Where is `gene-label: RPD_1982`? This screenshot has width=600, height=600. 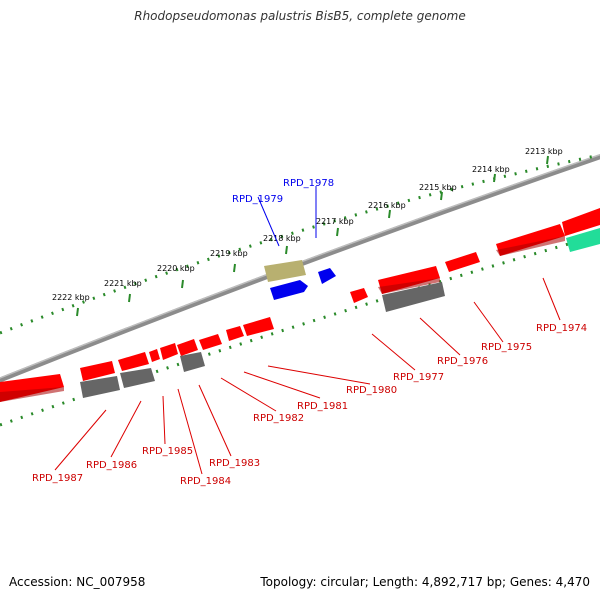
gene-label: RPD_1982 is located at coordinates (278, 418).